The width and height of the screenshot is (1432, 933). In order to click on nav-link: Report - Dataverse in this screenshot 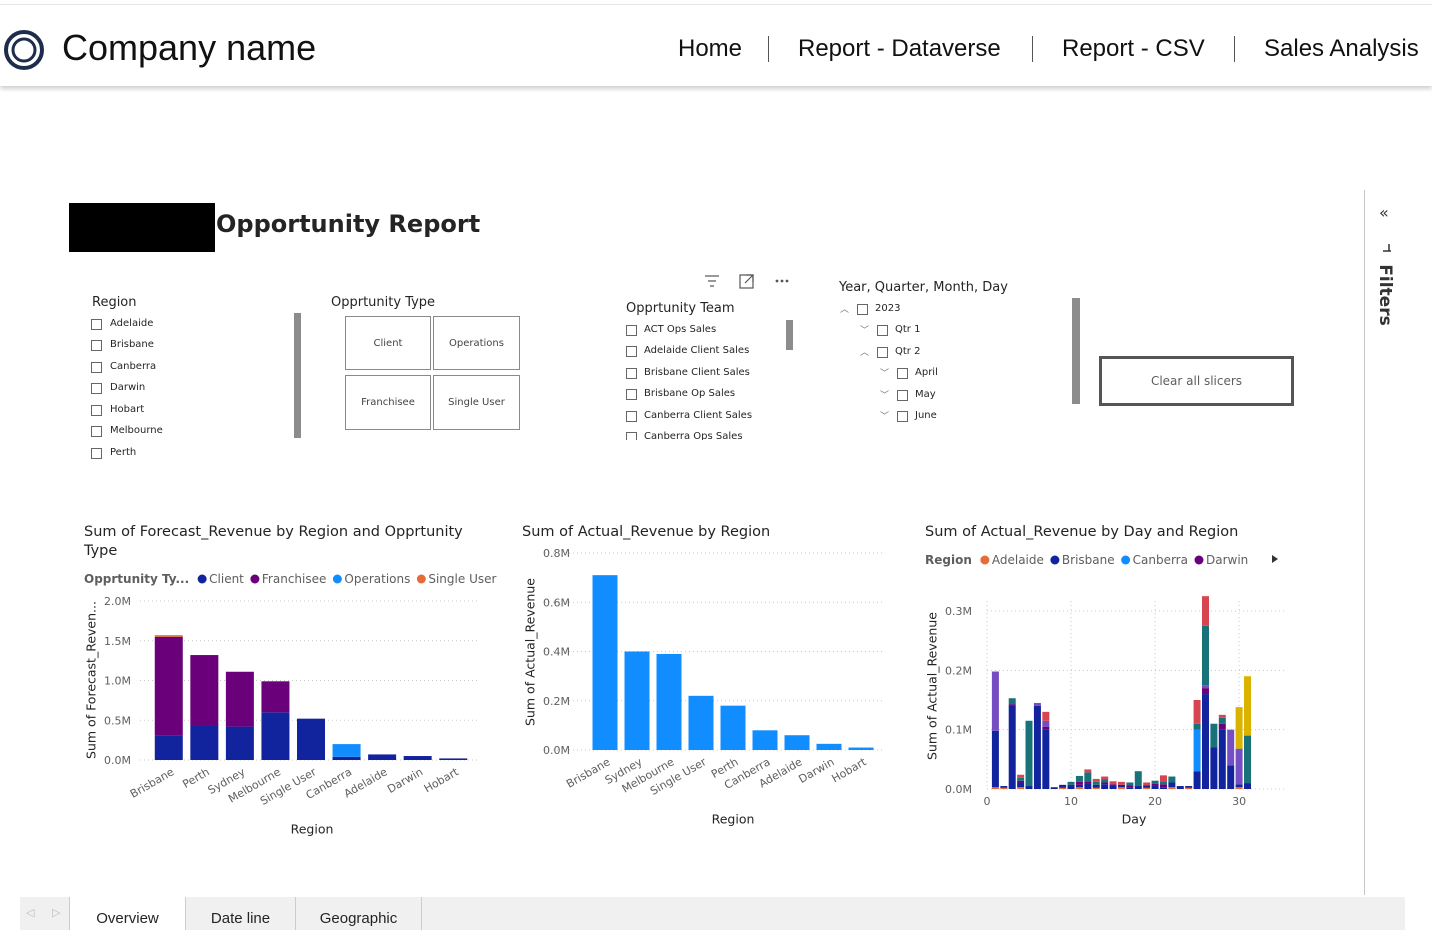, I will do `click(899, 48)`.